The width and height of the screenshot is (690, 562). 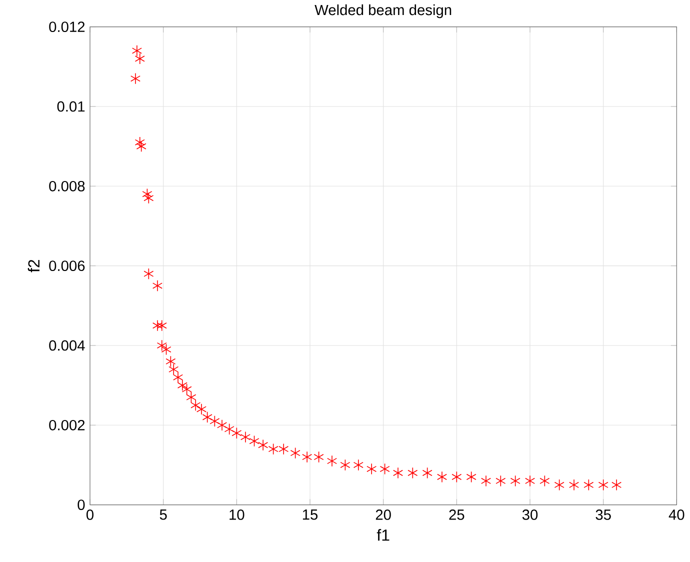 I want to click on x-axis-title: f1, so click(x=383, y=535).